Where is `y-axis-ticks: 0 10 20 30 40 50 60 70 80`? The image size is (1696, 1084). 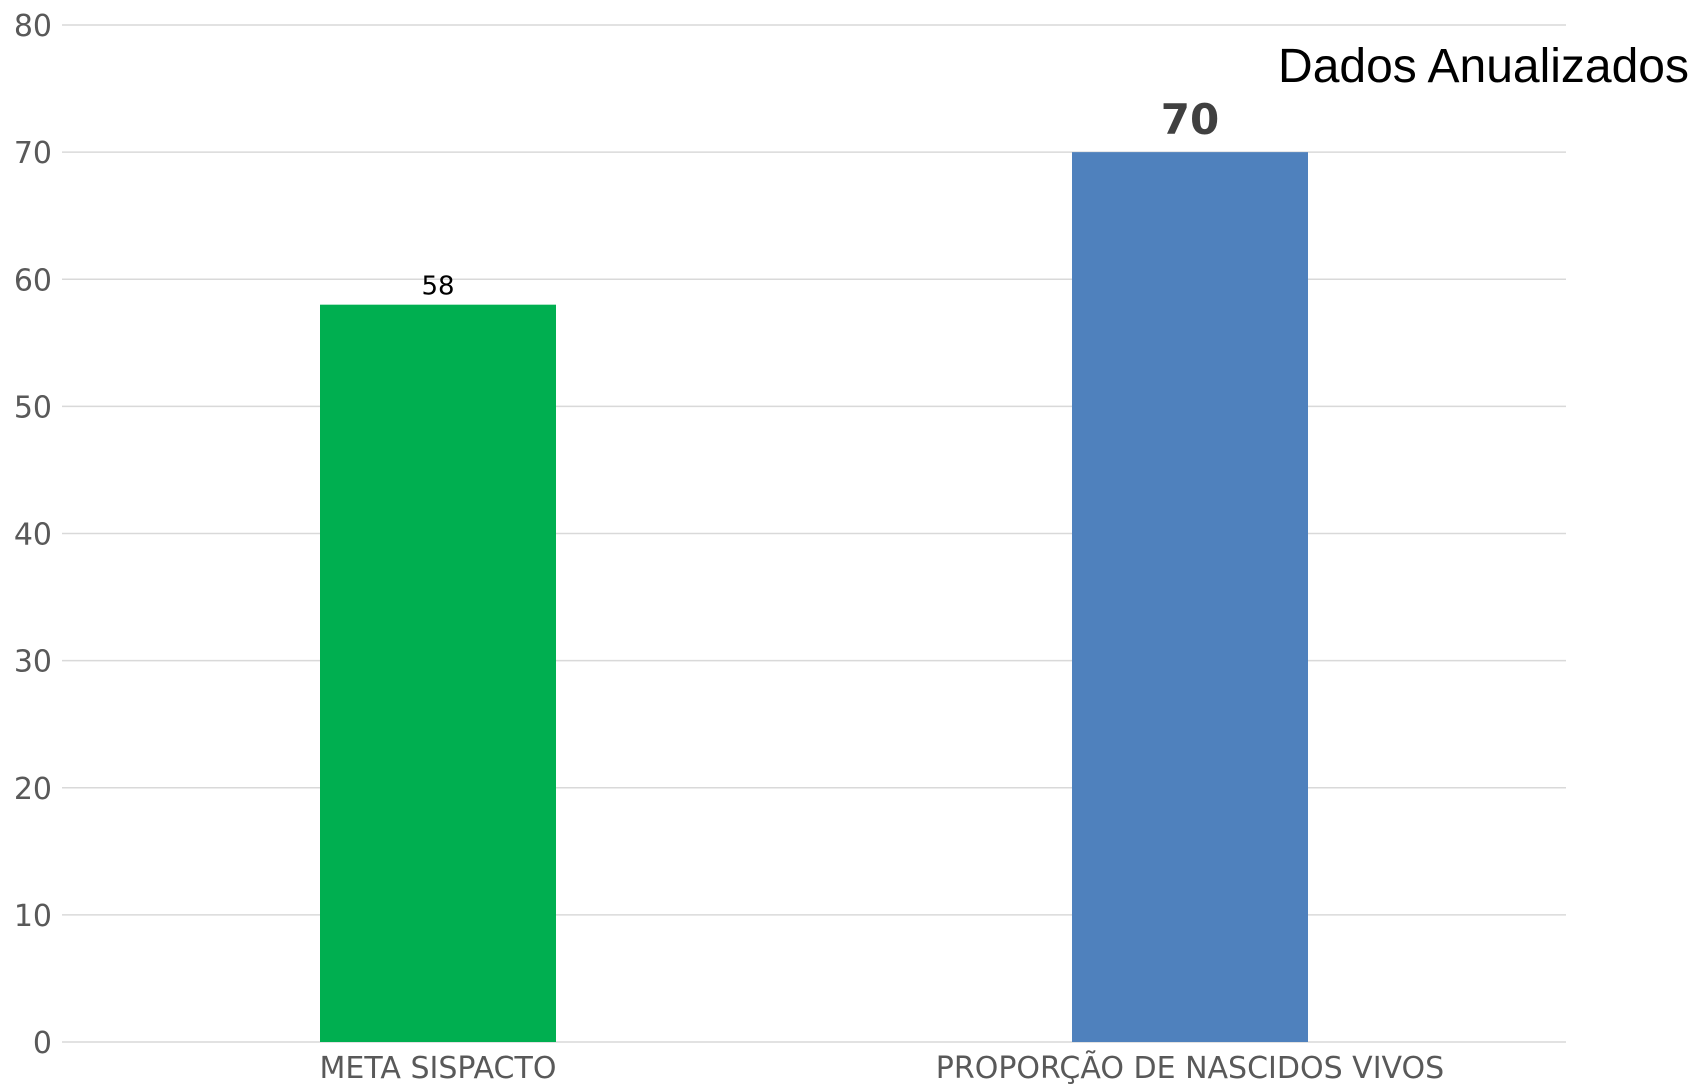
y-axis-ticks: 0 10 20 30 40 50 60 70 80 is located at coordinates (33, 535).